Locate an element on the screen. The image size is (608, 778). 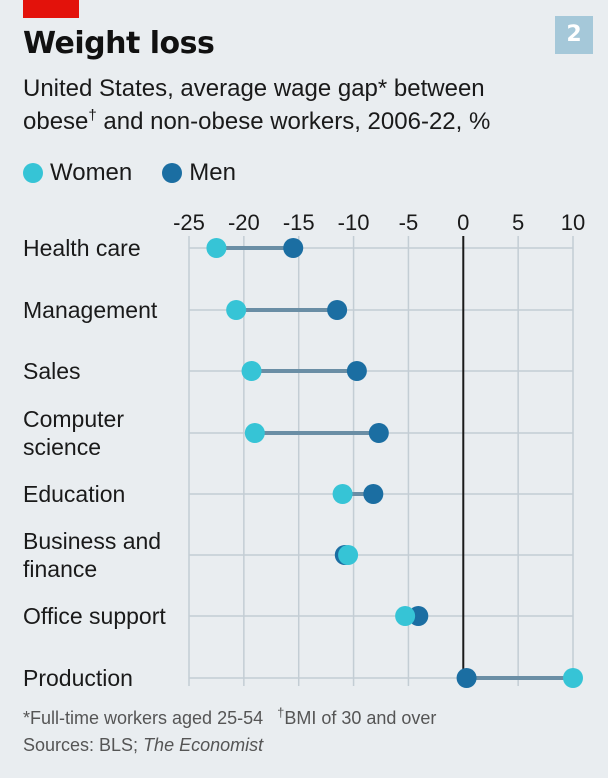
legend-item-men: Men is located at coordinates (199, 173).